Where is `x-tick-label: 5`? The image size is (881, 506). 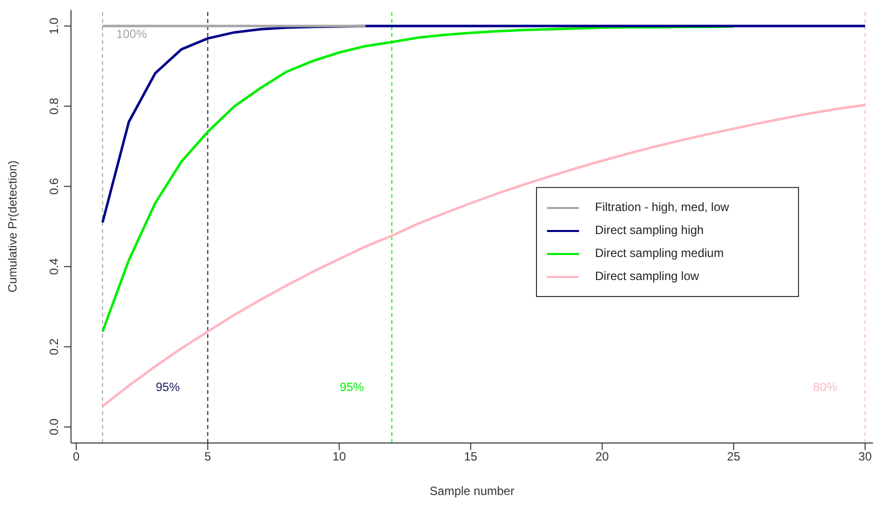 x-tick-label: 5 is located at coordinates (208, 457).